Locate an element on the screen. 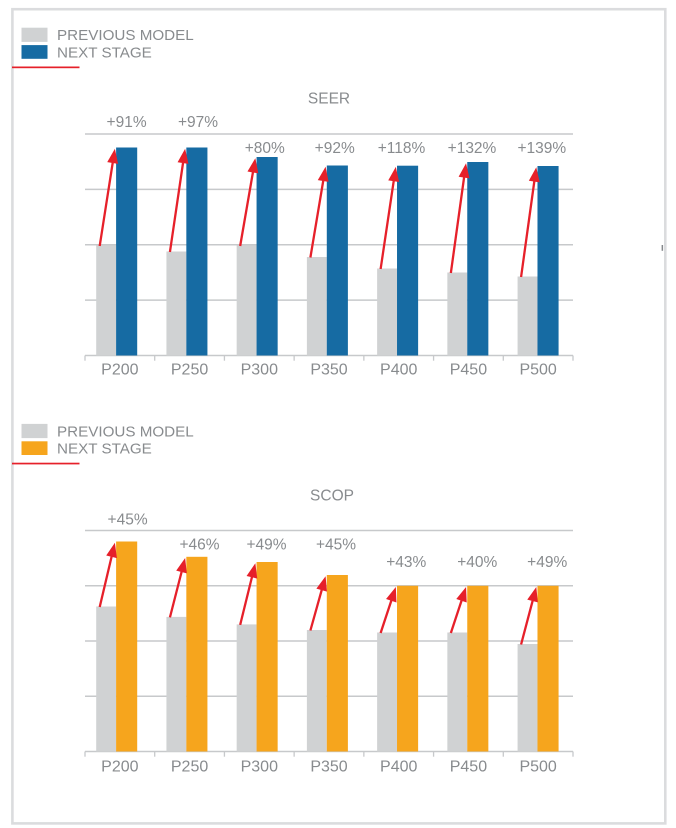 Image resolution: width=676 pixels, height=828 pixels. svg-text: +97% is located at coordinates (198, 122).